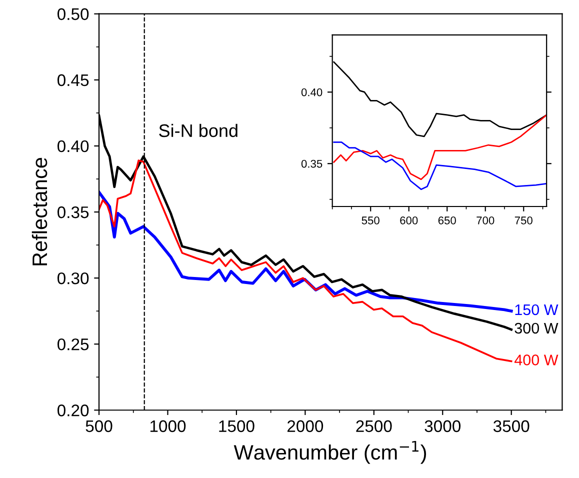  I want to click on x-tick-label: 750, so click(523, 220).